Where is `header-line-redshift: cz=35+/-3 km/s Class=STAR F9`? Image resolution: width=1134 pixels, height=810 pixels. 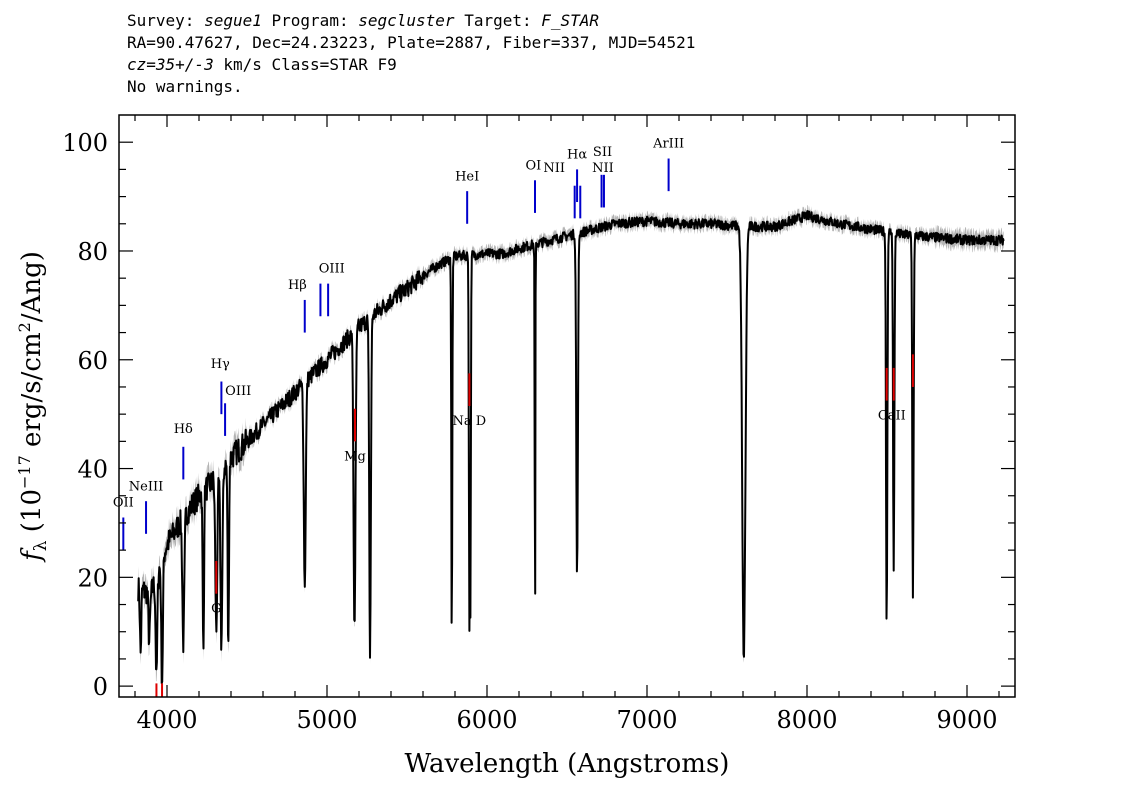 header-line-redshift: cz=35+/-3 km/s Class=STAR F9 is located at coordinates (411, 65).